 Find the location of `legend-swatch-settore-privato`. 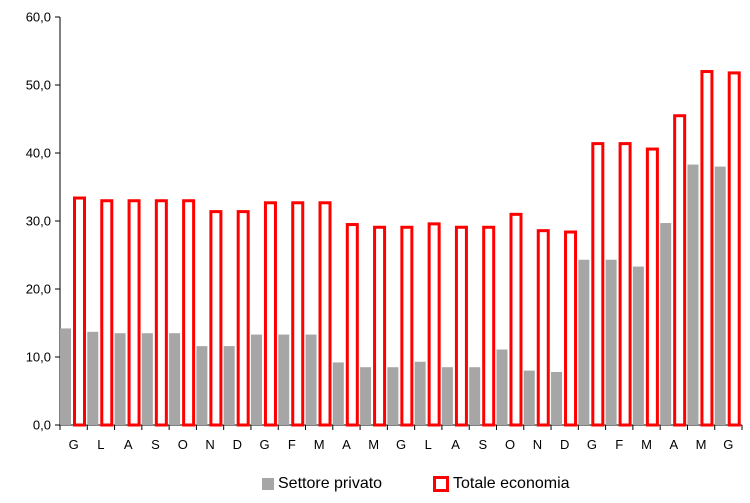

legend-swatch-settore-privato is located at coordinates (268, 484).